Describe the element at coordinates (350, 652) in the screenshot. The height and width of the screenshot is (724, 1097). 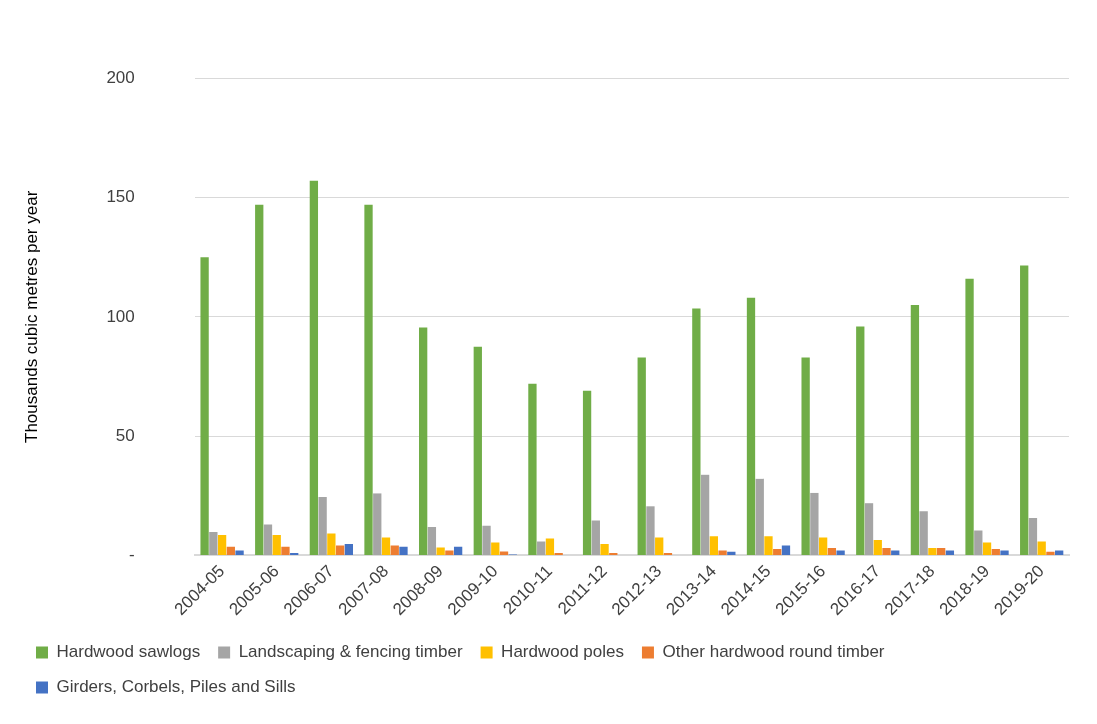
I see `legend-label: Landscaping & fencing timber` at that location.